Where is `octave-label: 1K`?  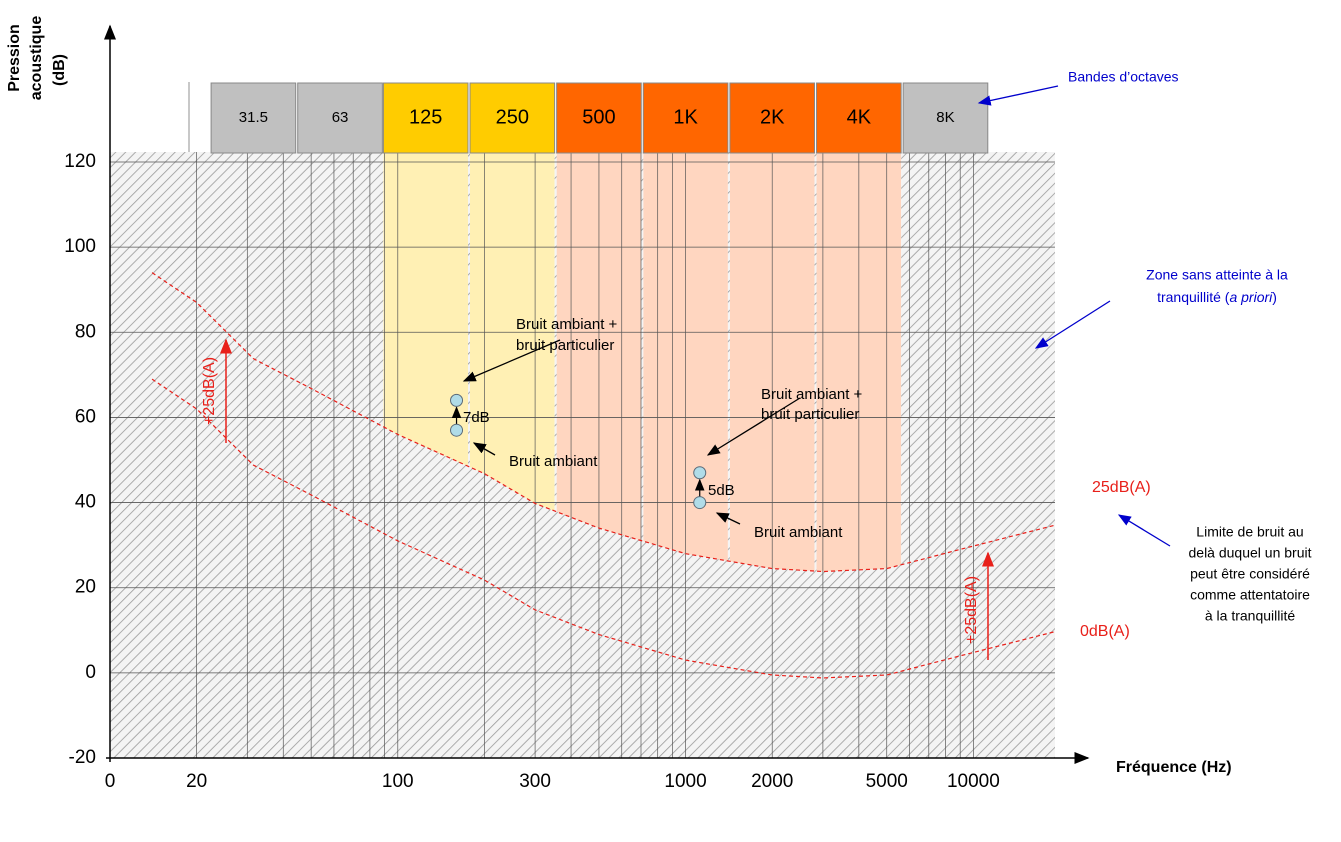 octave-label: 1K is located at coordinates (685, 117).